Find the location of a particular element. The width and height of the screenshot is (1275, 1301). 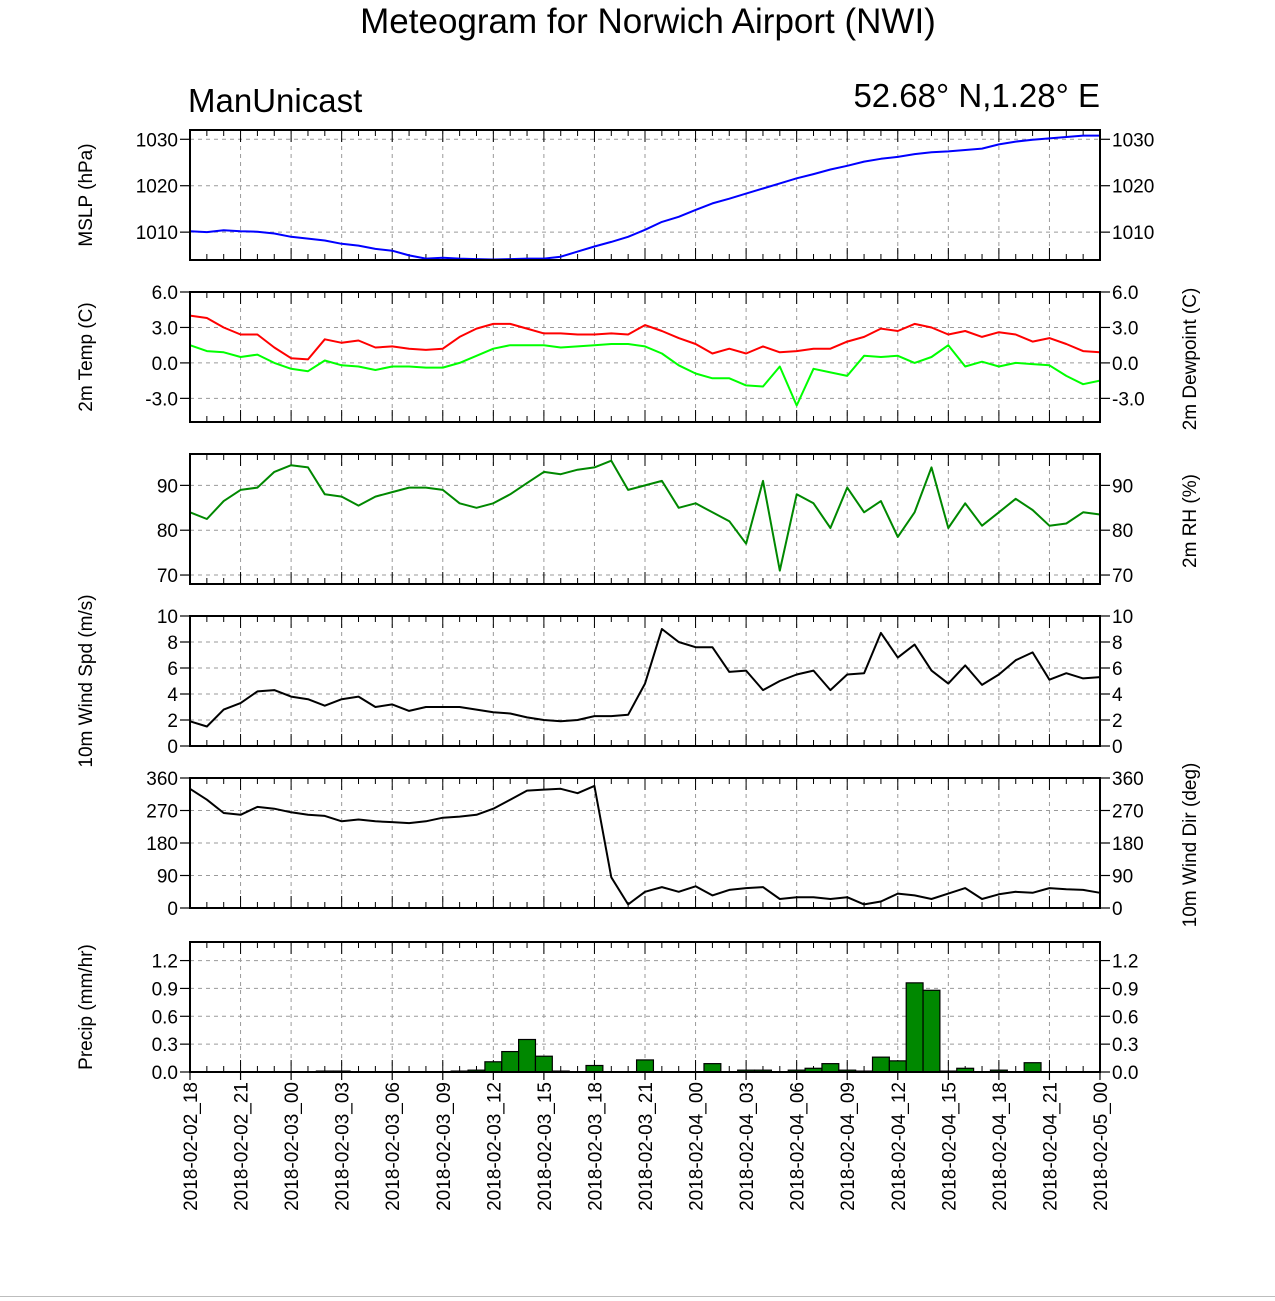

y-tick-label-left: 6.0 is located at coordinates (165, 293).